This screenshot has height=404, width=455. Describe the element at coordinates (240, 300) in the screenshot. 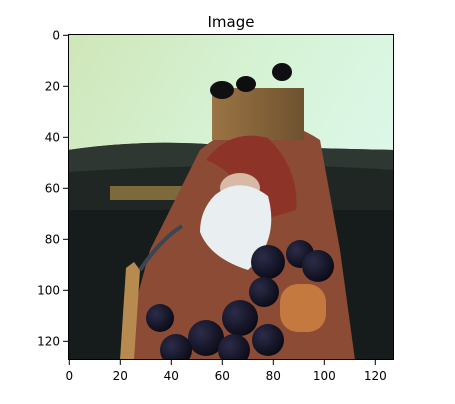

I see `grape-cluster` at that location.